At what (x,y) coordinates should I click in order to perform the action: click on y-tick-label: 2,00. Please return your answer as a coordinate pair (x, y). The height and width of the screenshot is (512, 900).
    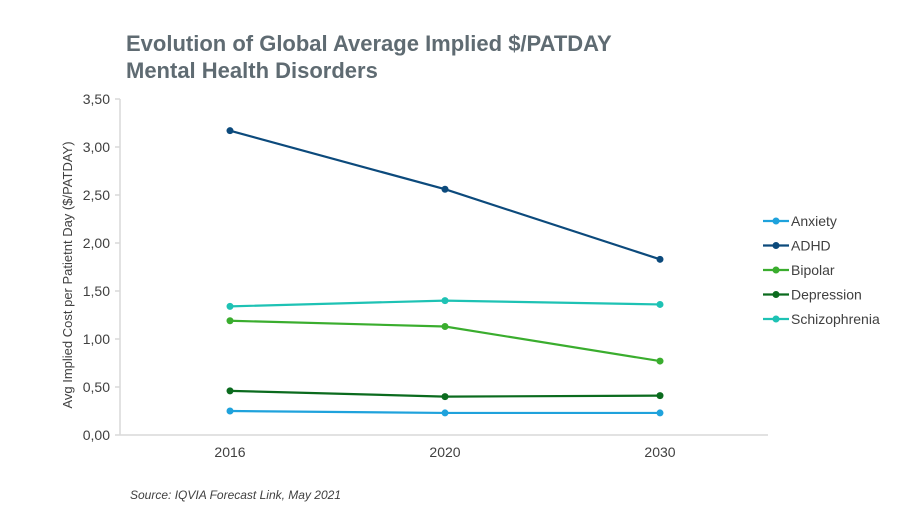
    Looking at the image, I should click on (96, 243).